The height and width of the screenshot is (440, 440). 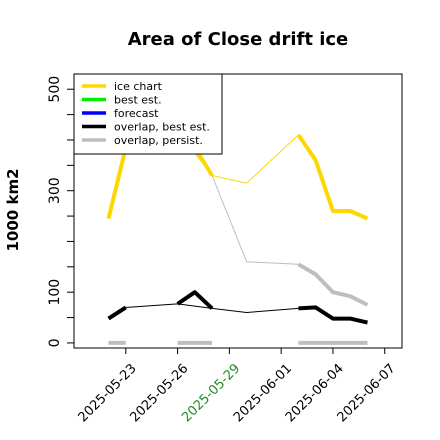 I want to click on y-axis-label: 1000 km2, so click(x=13, y=209).